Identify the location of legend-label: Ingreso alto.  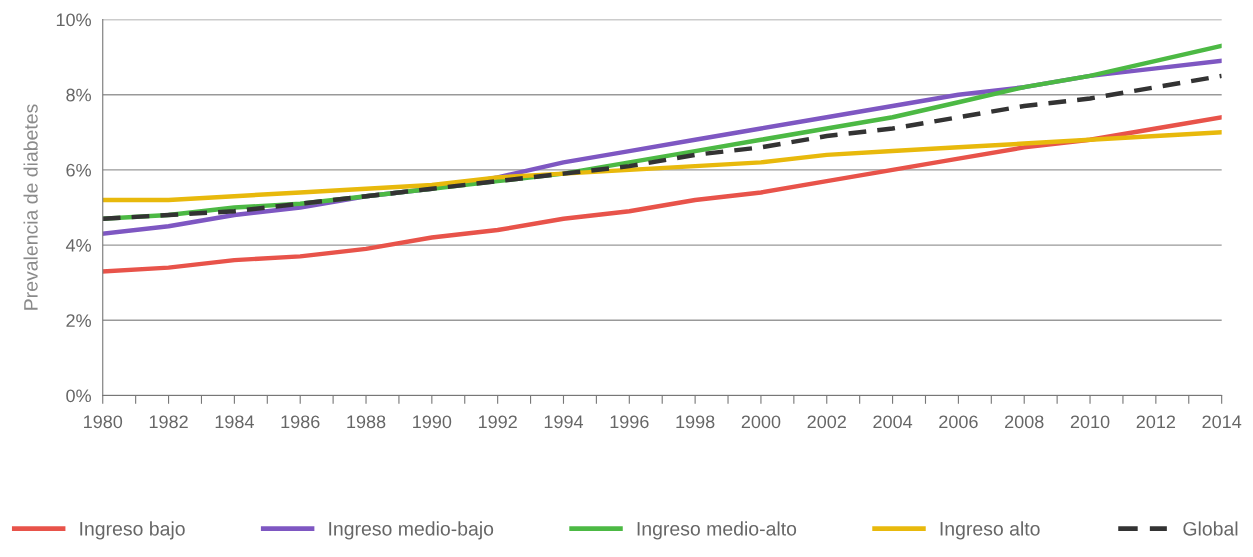
(990, 530).